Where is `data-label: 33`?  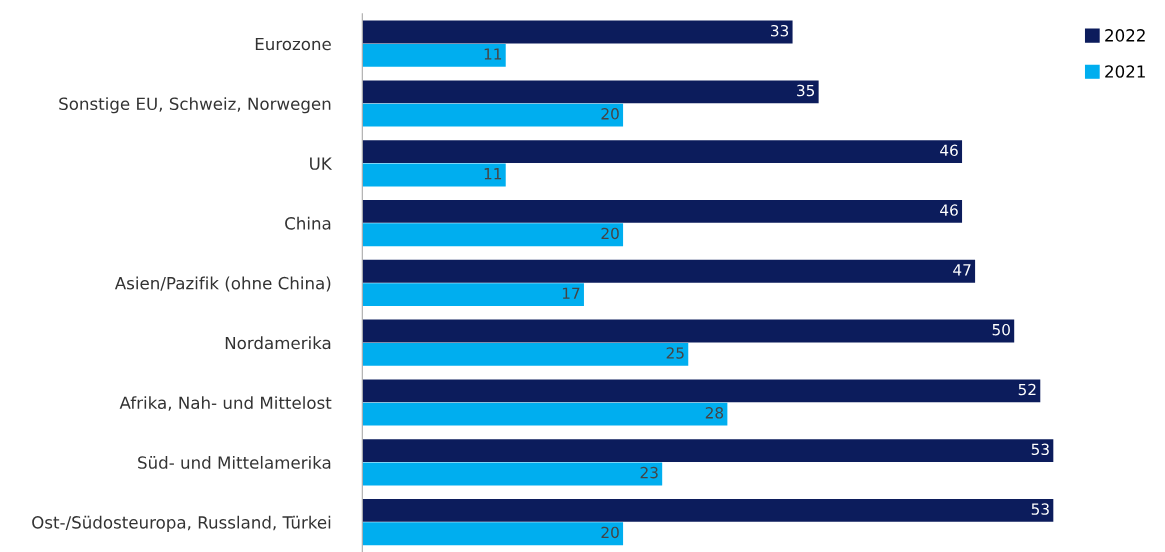 data-label: 33 is located at coordinates (780, 30).